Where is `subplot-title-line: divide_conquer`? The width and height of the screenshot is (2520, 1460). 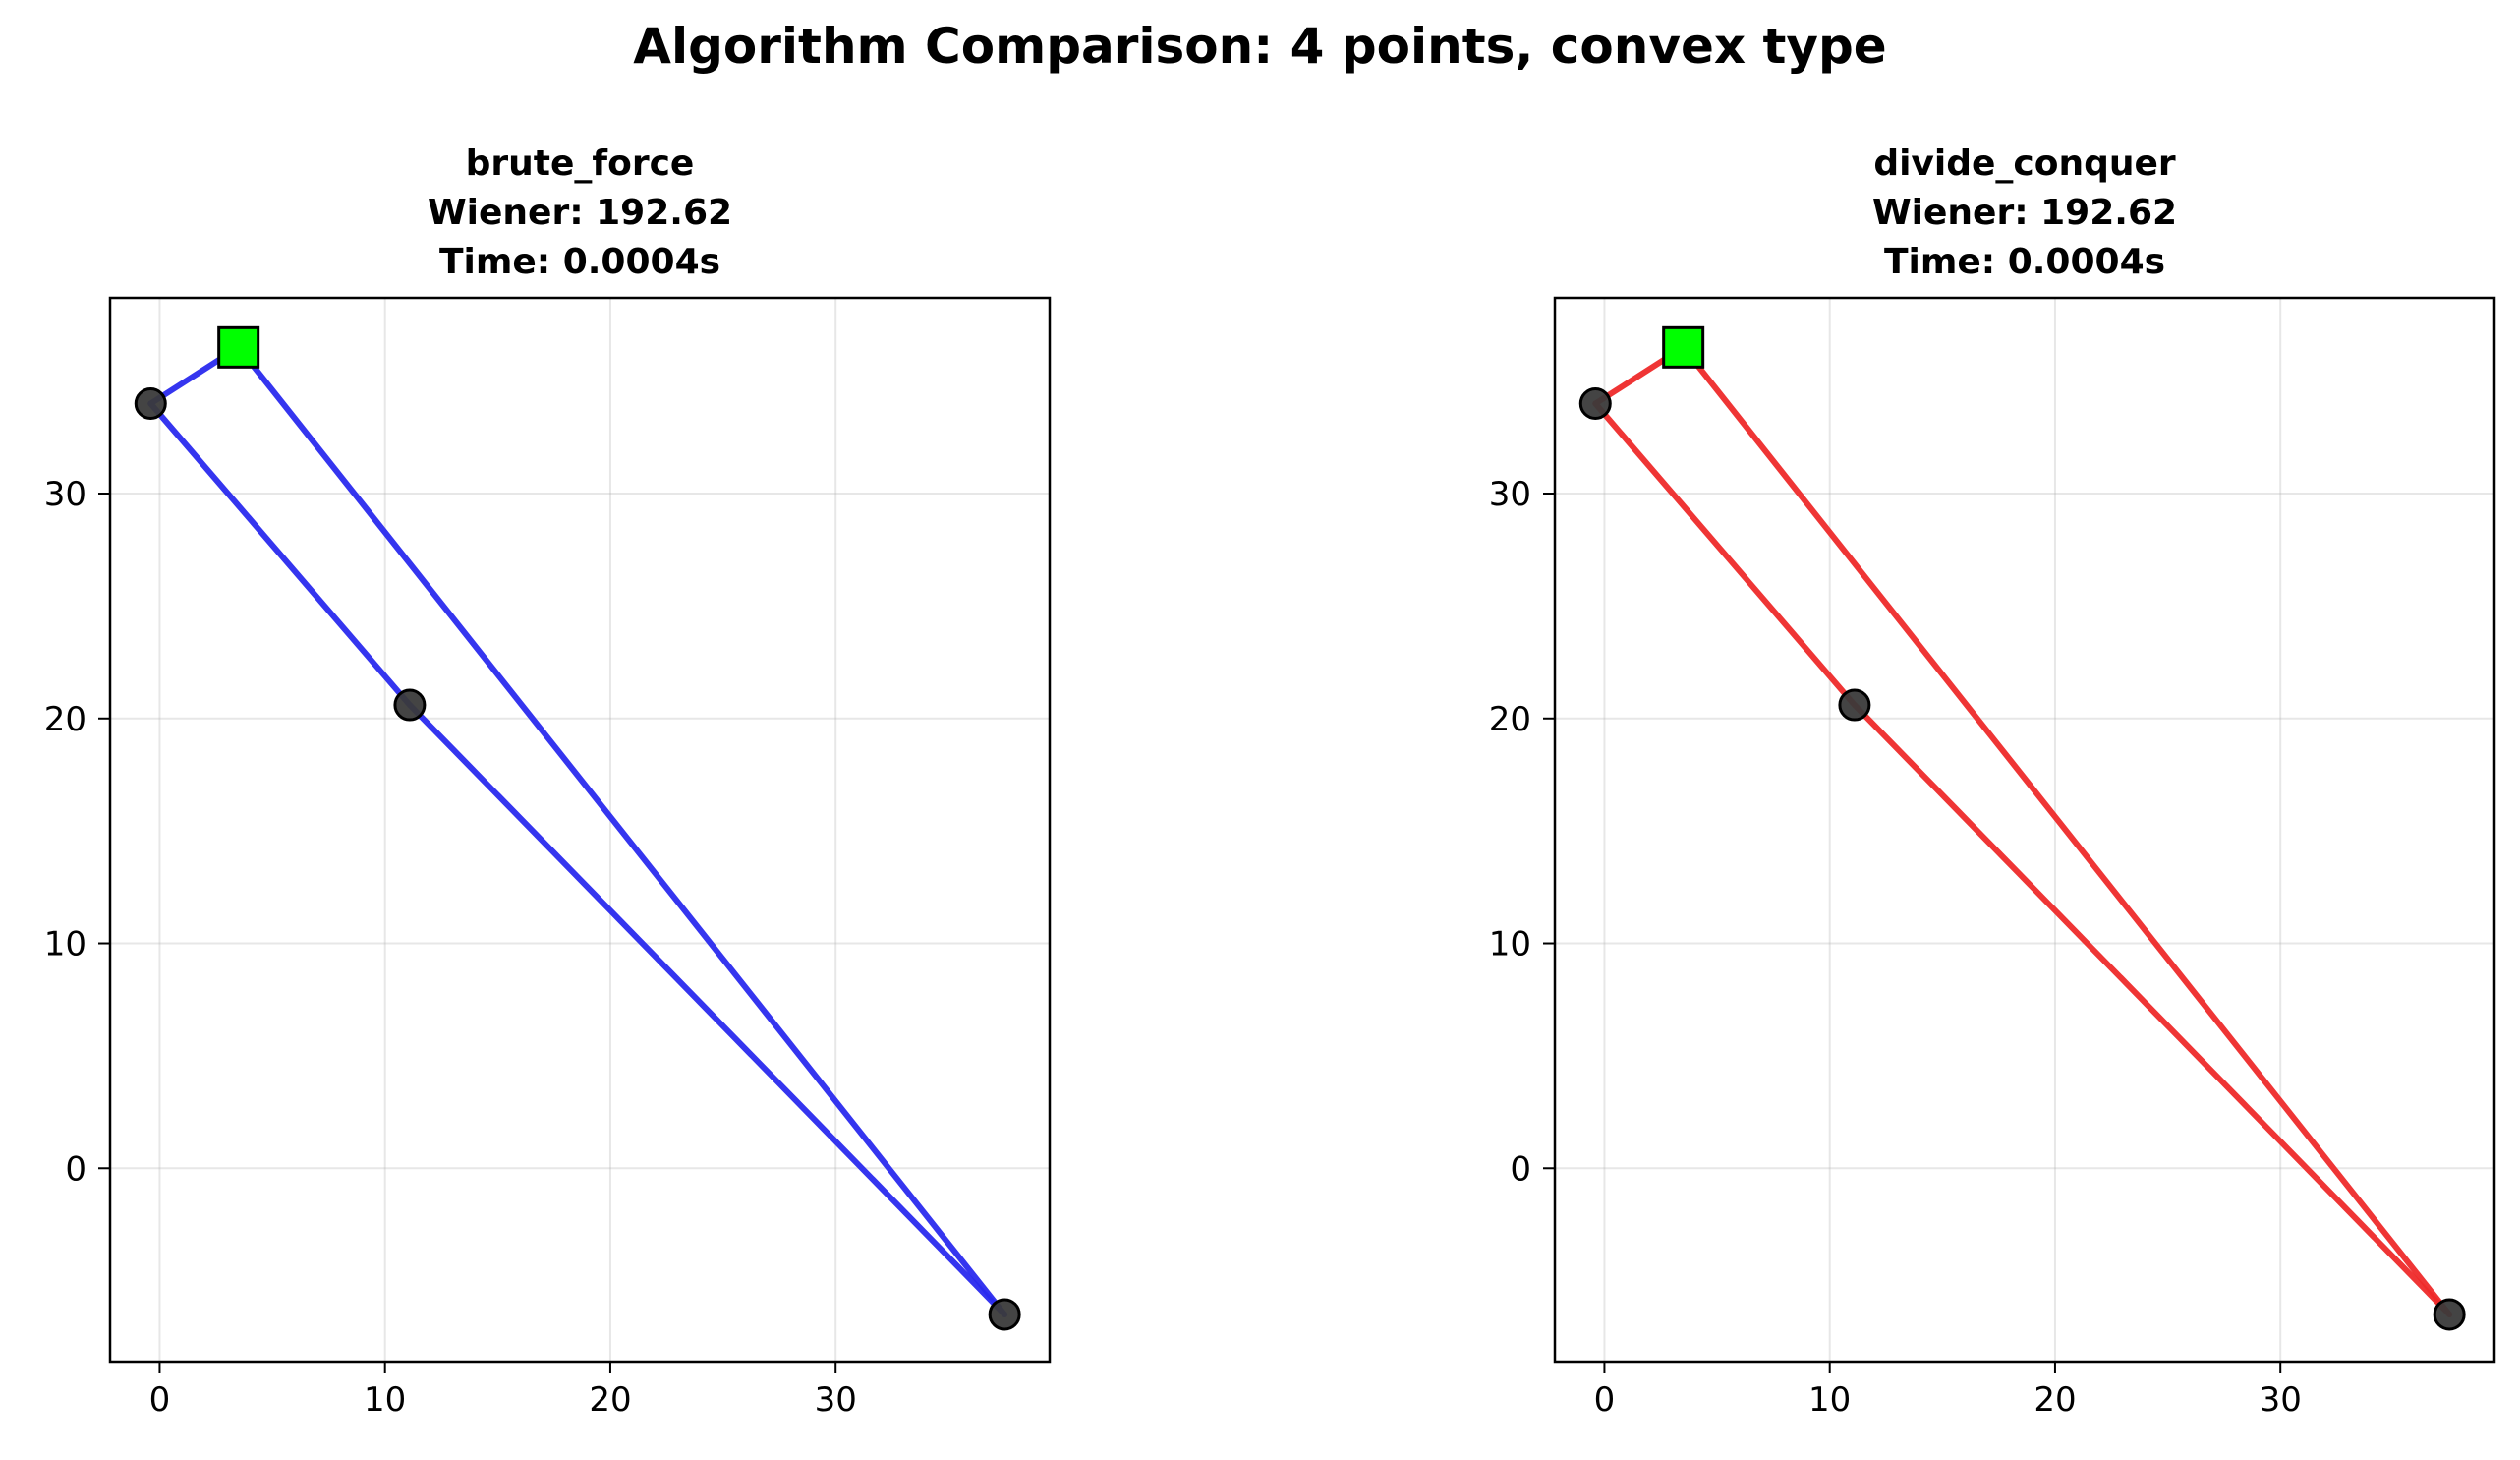
subplot-title-line: divide_conquer is located at coordinates (2024, 164).